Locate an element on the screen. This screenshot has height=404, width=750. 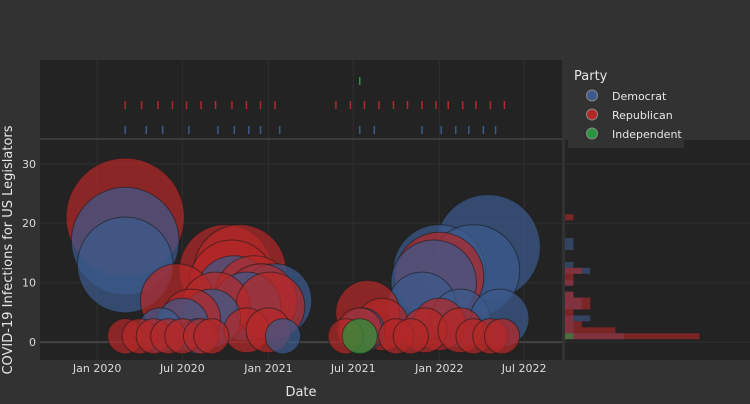
top-rug-area is located at coordinates (301, 99).